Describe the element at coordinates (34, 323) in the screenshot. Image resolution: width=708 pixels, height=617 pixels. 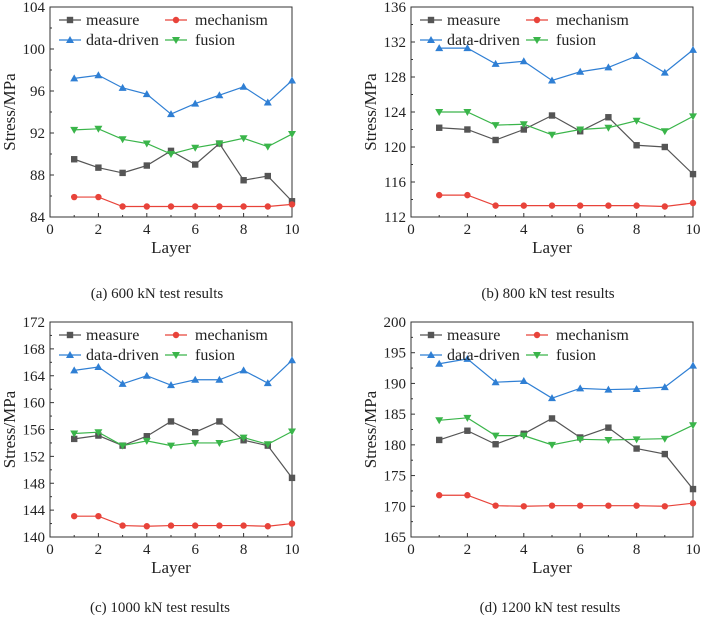
I see `y-tick-label: 172` at that location.